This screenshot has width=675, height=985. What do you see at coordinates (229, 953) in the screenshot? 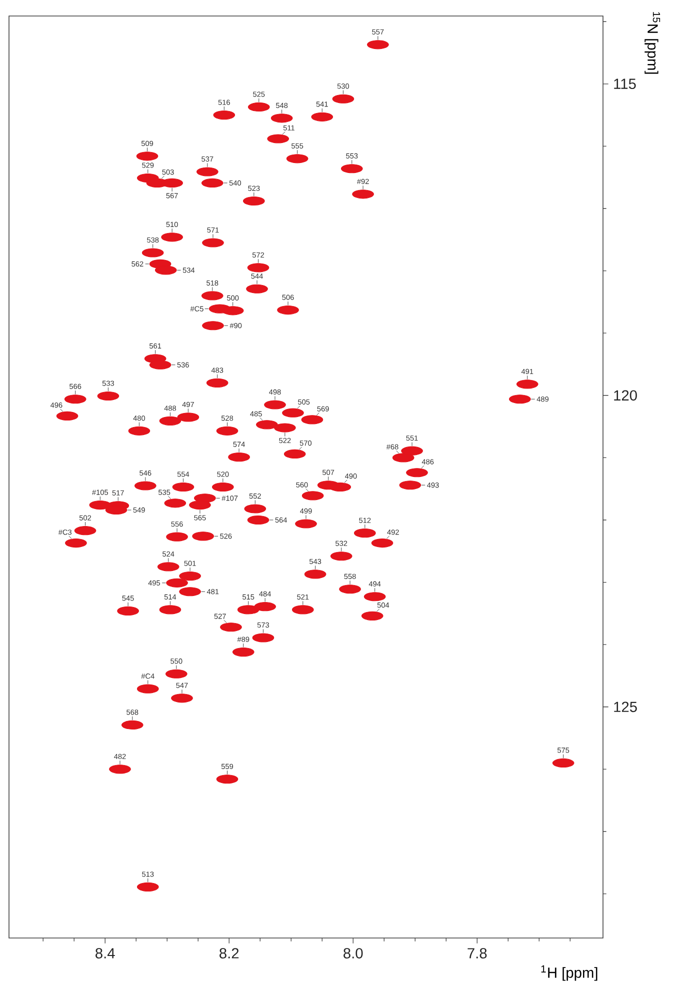
I see `x-tick-label: 8.2` at bounding box center [229, 953].